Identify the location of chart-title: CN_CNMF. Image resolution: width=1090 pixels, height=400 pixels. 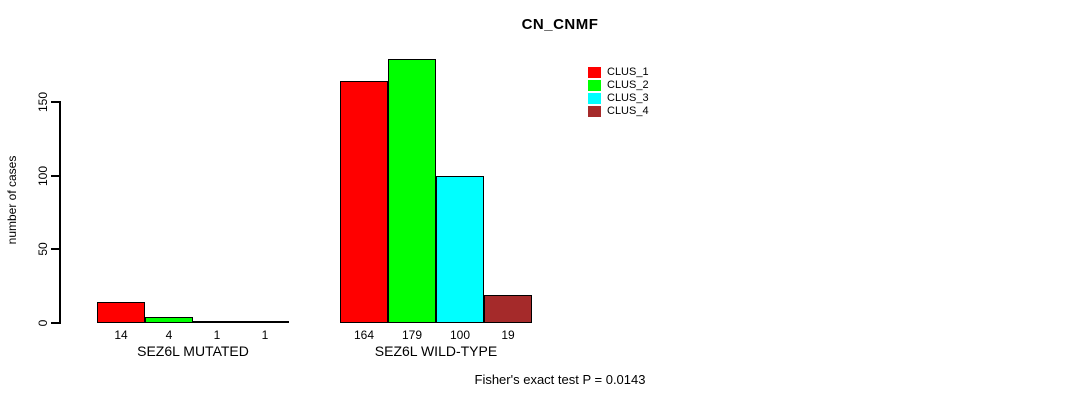
(560, 24).